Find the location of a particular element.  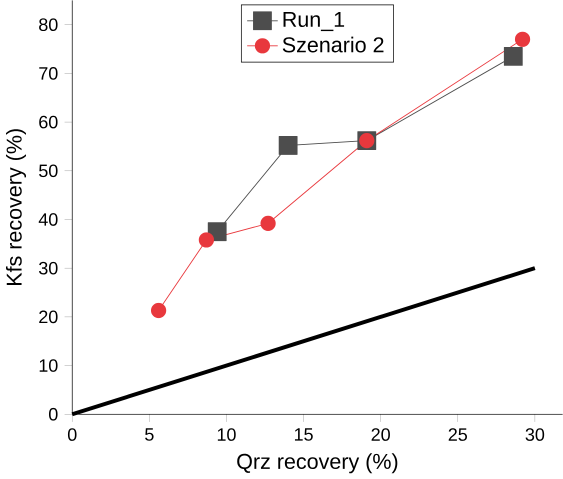

y-tick-label: 0 is located at coordinates (53, 414).